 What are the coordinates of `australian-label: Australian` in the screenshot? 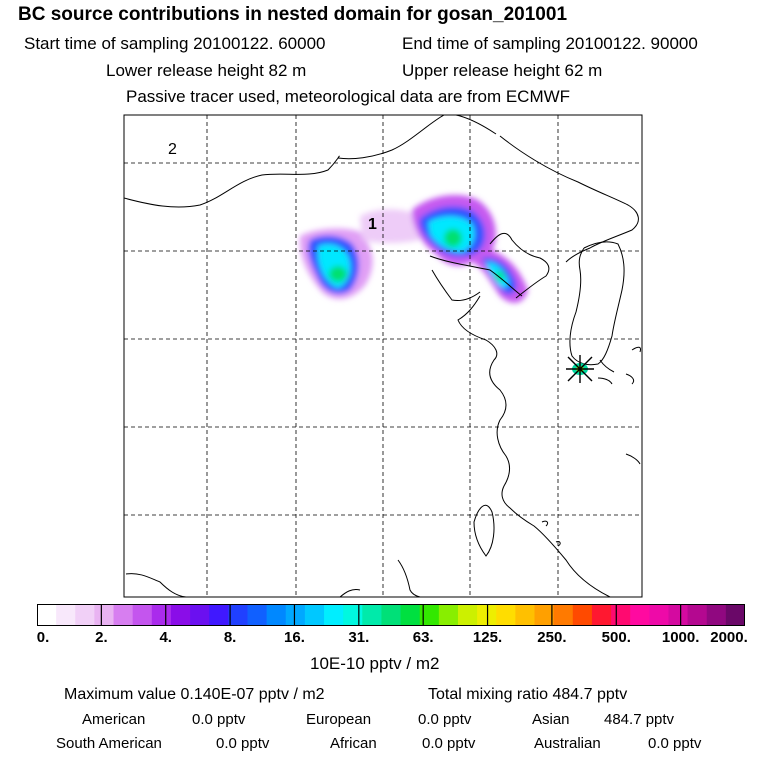 It's located at (567, 743).